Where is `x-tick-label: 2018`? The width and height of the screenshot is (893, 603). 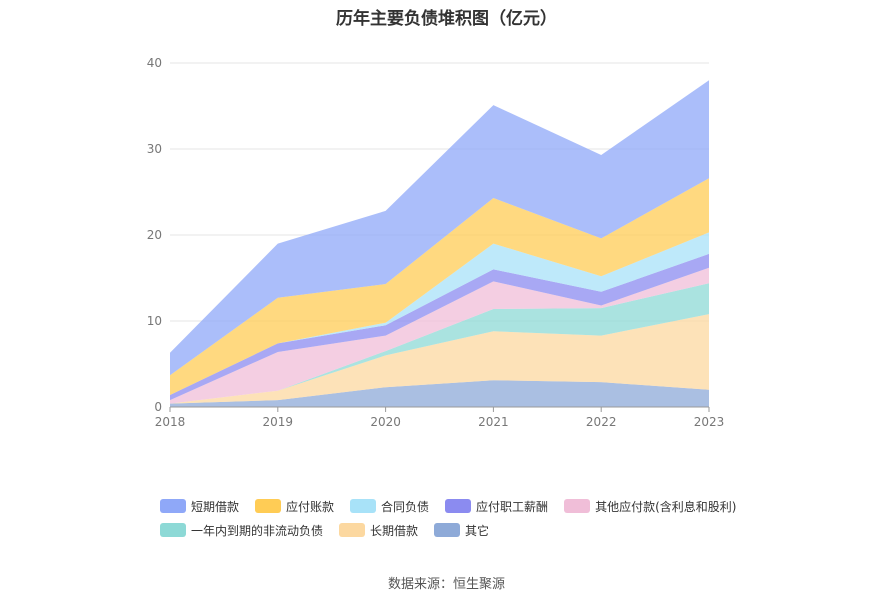
x-tick-label: 2018 is located at coordinates (170, 422).